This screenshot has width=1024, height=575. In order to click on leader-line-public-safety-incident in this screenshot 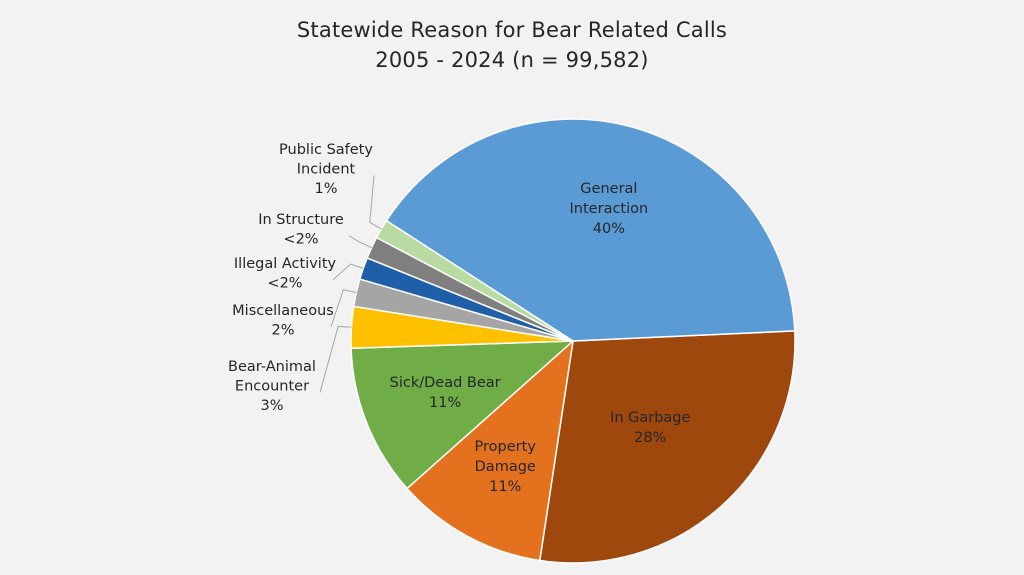, I will do `click(375, 202)`.